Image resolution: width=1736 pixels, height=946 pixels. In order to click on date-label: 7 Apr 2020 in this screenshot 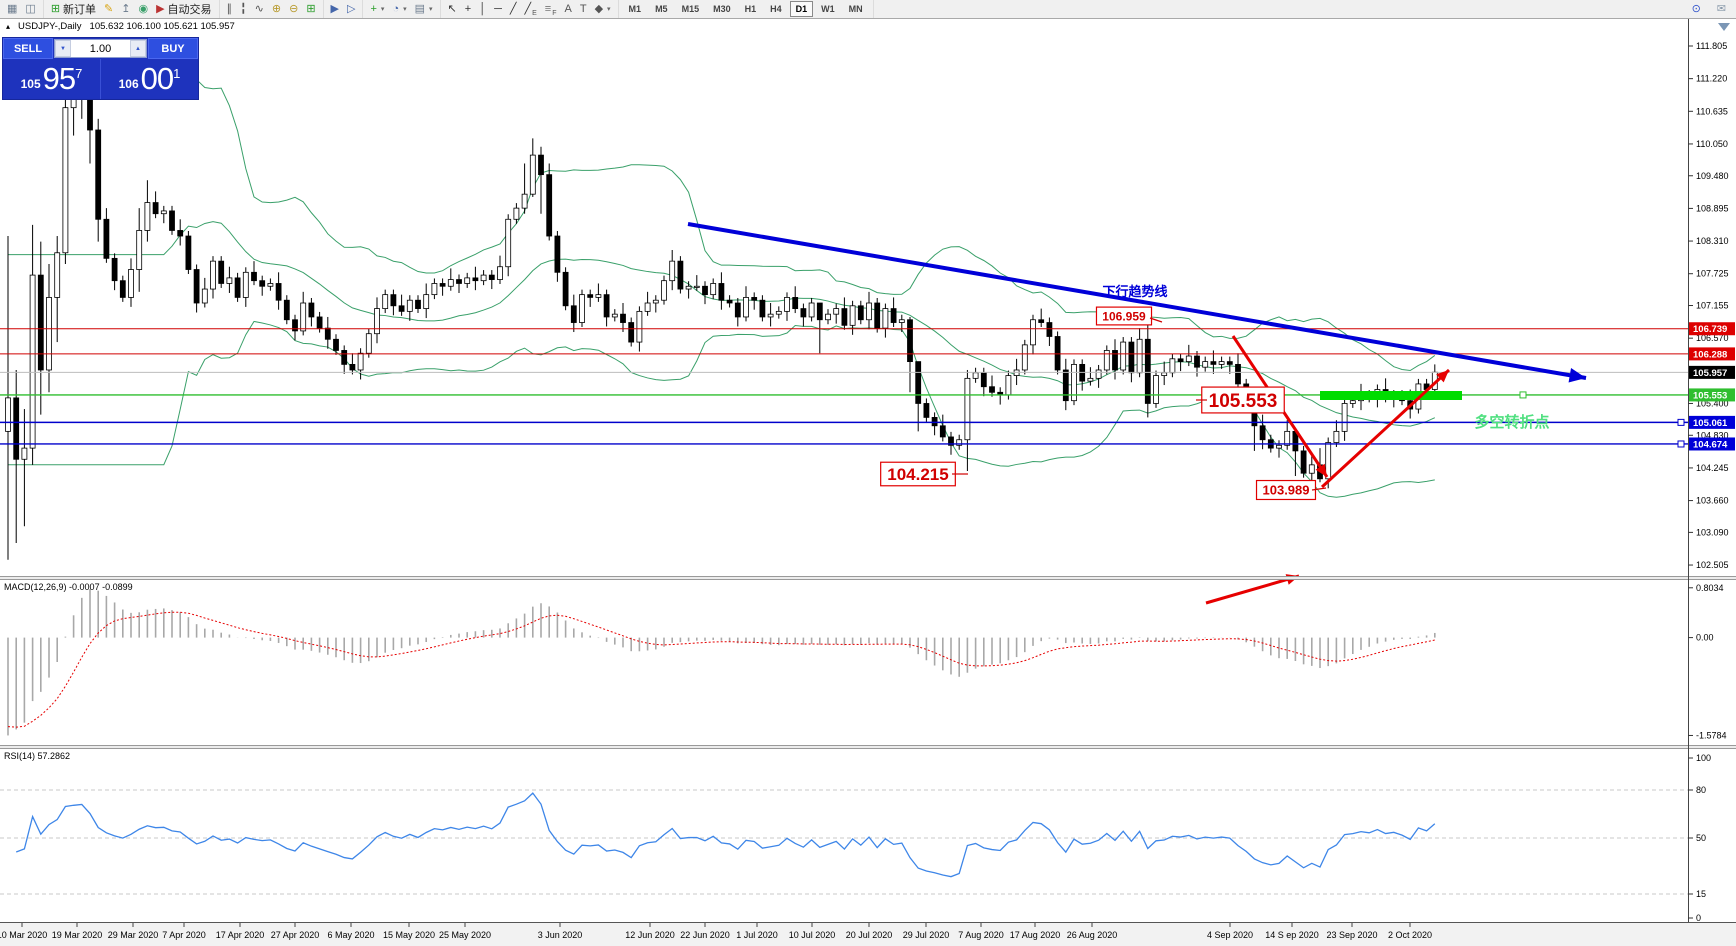, I will do `click(184, 935)`.